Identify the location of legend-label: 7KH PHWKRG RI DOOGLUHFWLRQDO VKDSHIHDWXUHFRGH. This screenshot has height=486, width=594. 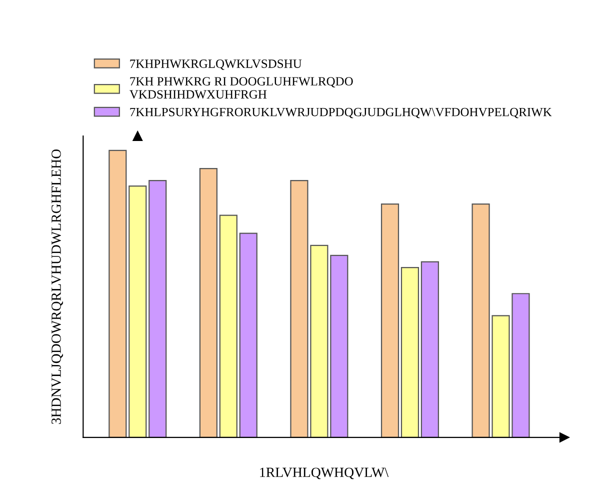
(241, 88).